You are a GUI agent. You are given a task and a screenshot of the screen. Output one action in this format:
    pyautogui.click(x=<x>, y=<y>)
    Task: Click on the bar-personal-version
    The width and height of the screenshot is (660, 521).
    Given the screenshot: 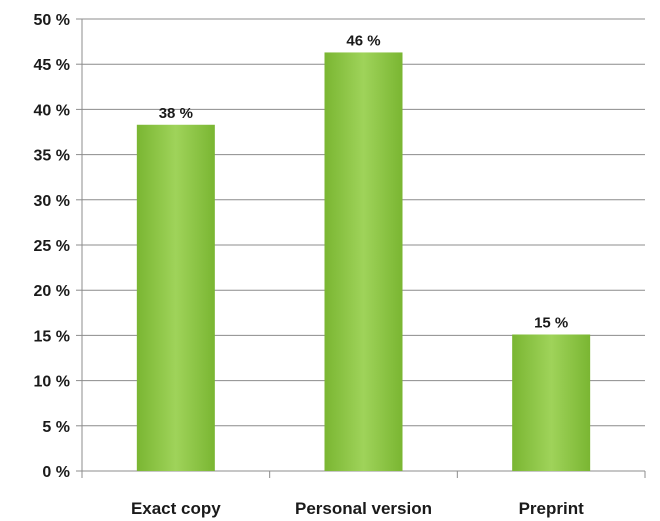 What is the action you would take?
    pyautogui.click(x=363, y=262)
    